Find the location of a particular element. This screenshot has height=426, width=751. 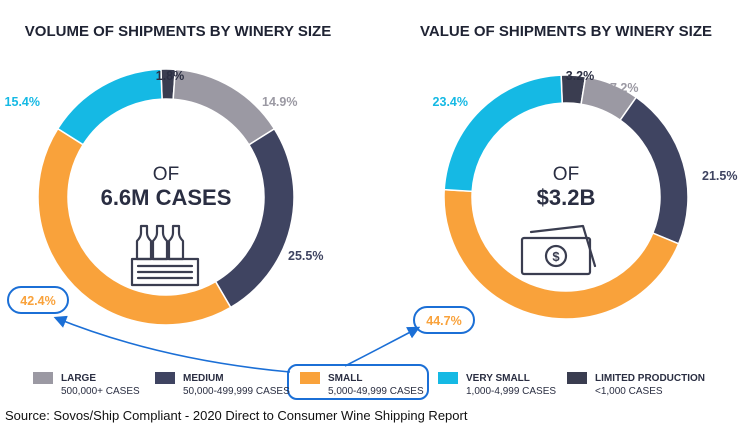

value-center-value: $3.2B is located at coordinates (566, 197).